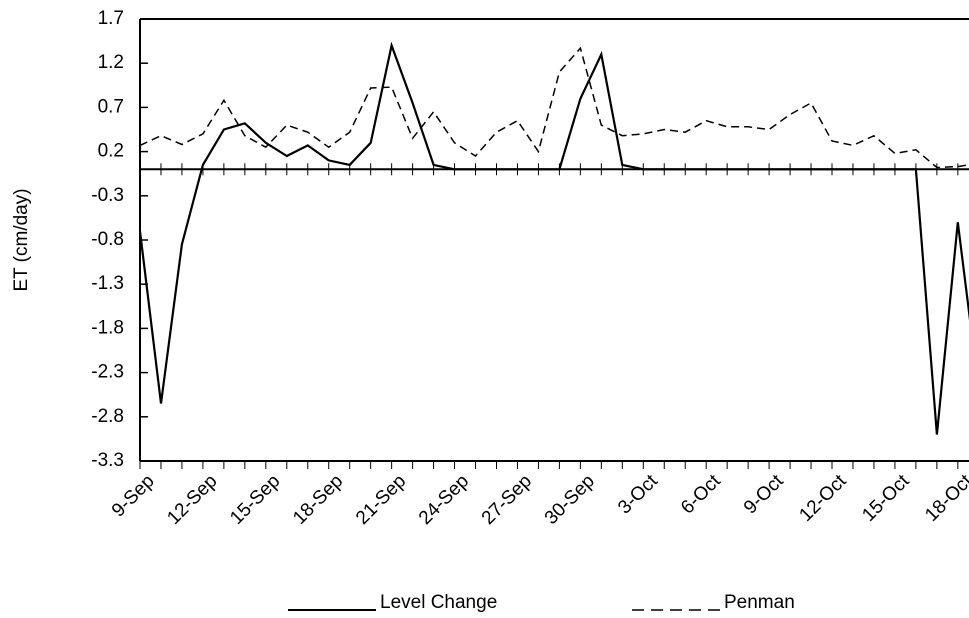  Describe the element at coordinates (570, 500) in the screenshot. I see `x-tick-label: 30-Sep` at that location.